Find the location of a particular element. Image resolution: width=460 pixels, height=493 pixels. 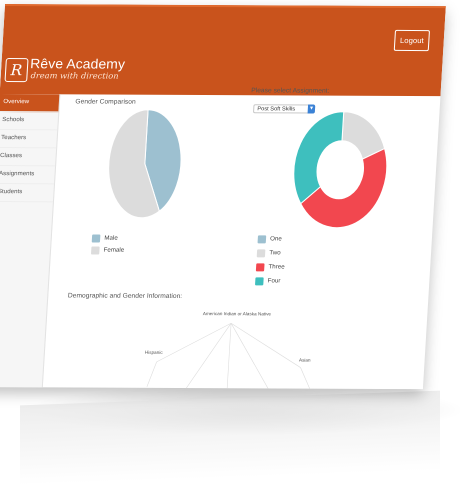

legend-label: Male is located at coordinates (111, 238).